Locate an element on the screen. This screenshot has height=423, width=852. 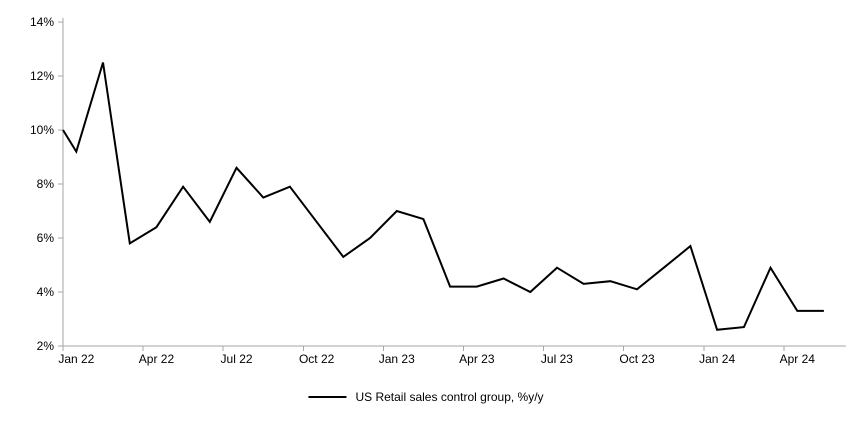
y-axis-ticks: 14% 12% 10% 8% 6% 4% 2% is located at coordinates (46, 184).